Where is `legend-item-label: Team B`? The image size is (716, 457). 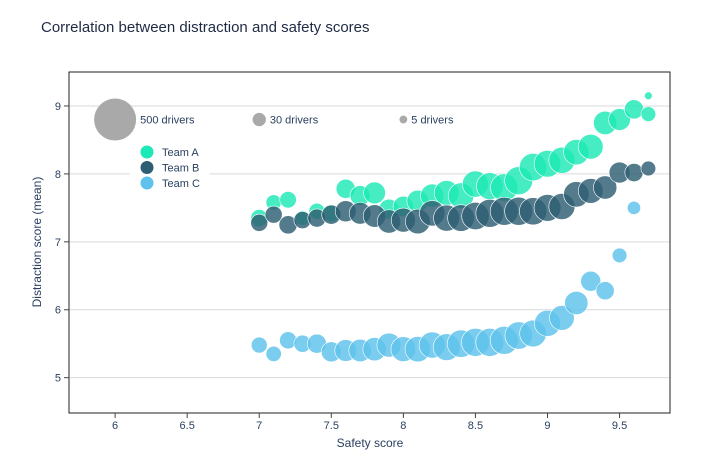 legend-item-label: Team B is located at coordinates (180, 169).